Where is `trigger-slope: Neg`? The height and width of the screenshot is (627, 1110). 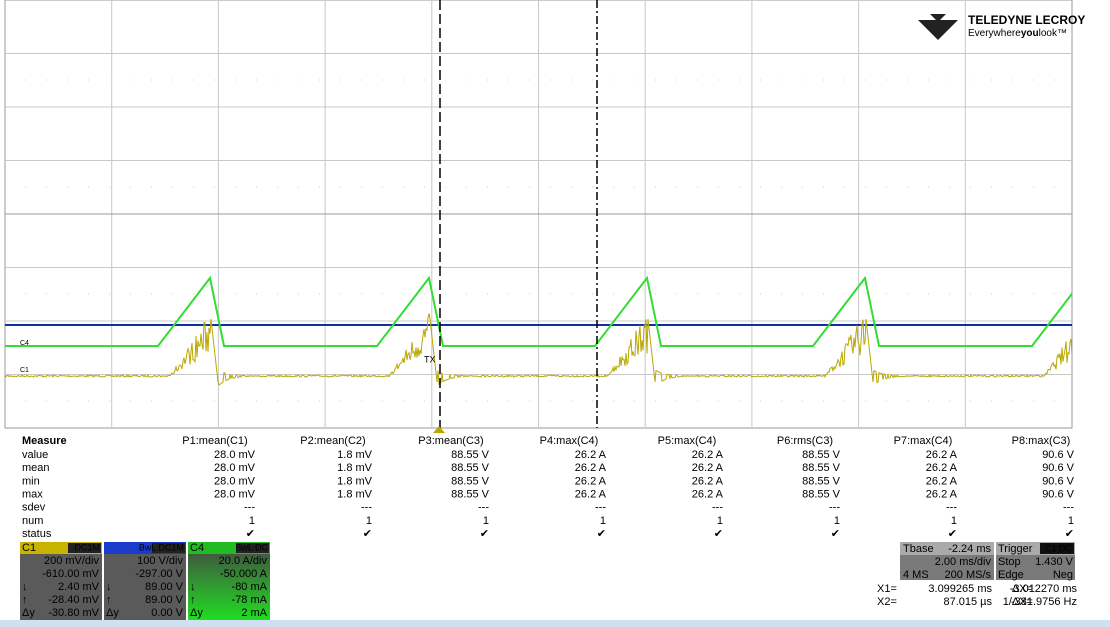 trigger-slope: Neg is located at coordinates (1063, 575).